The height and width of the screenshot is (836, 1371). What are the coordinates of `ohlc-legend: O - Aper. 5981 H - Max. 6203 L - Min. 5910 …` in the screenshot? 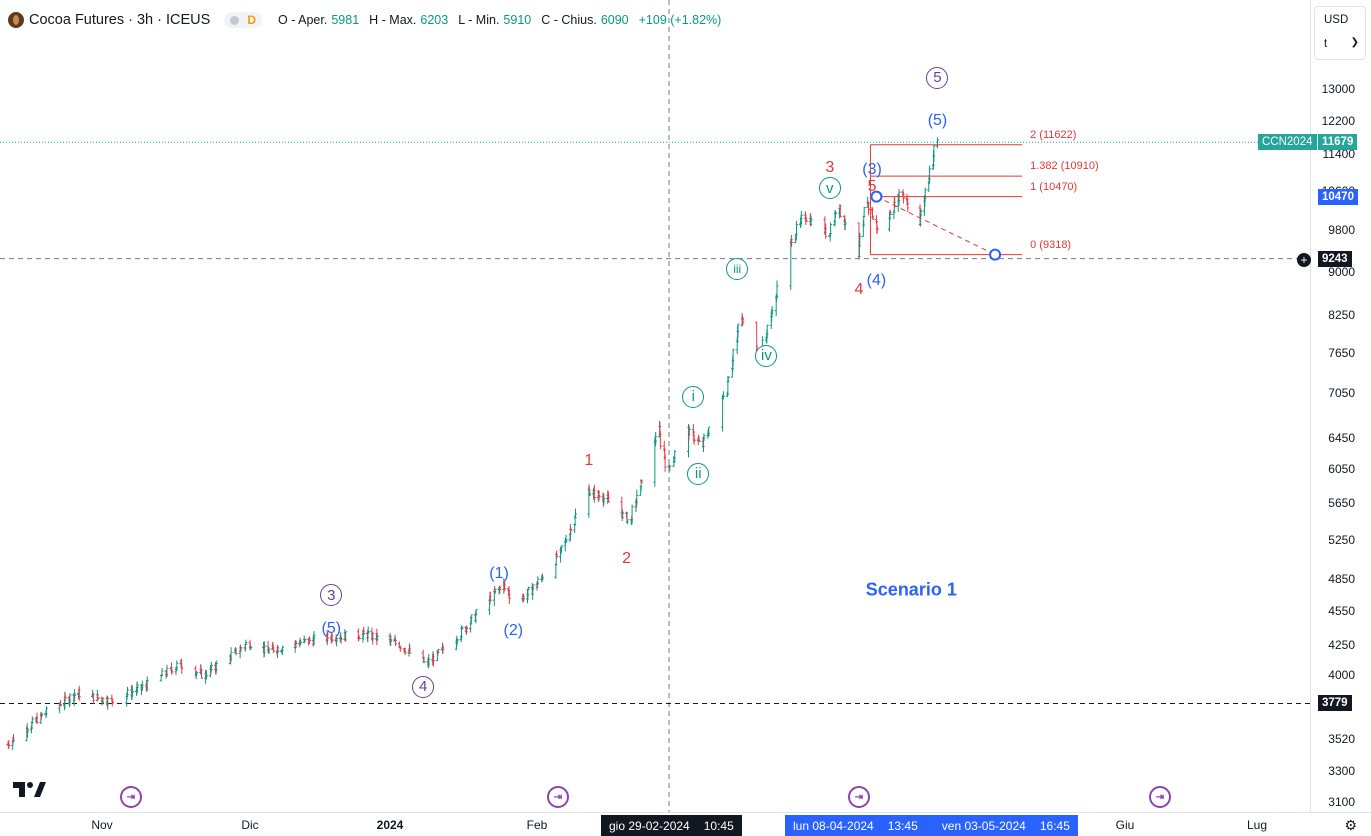 It's located at (502, 20).